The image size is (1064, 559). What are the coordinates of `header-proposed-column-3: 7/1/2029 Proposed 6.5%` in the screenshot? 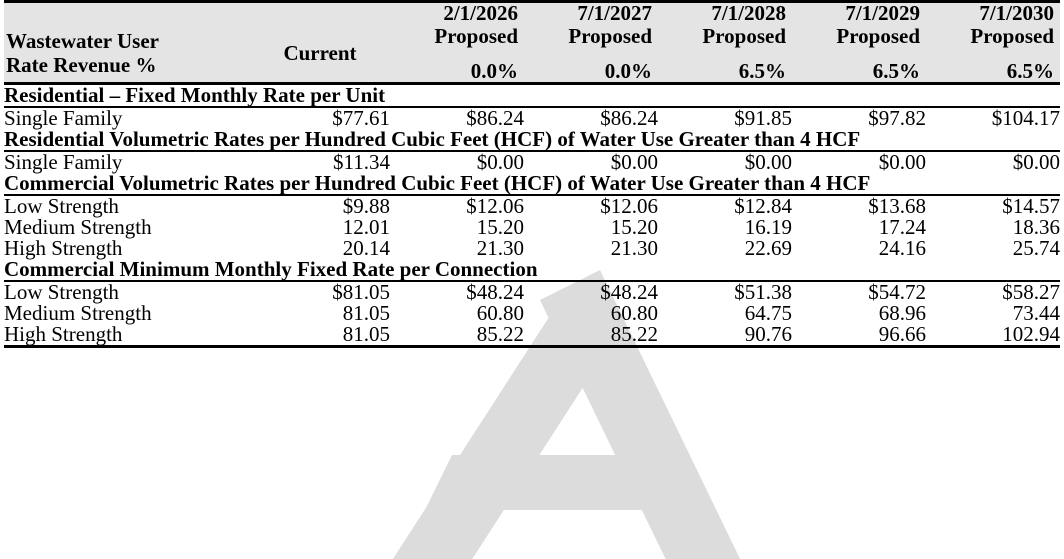 It's located at (859, 42).